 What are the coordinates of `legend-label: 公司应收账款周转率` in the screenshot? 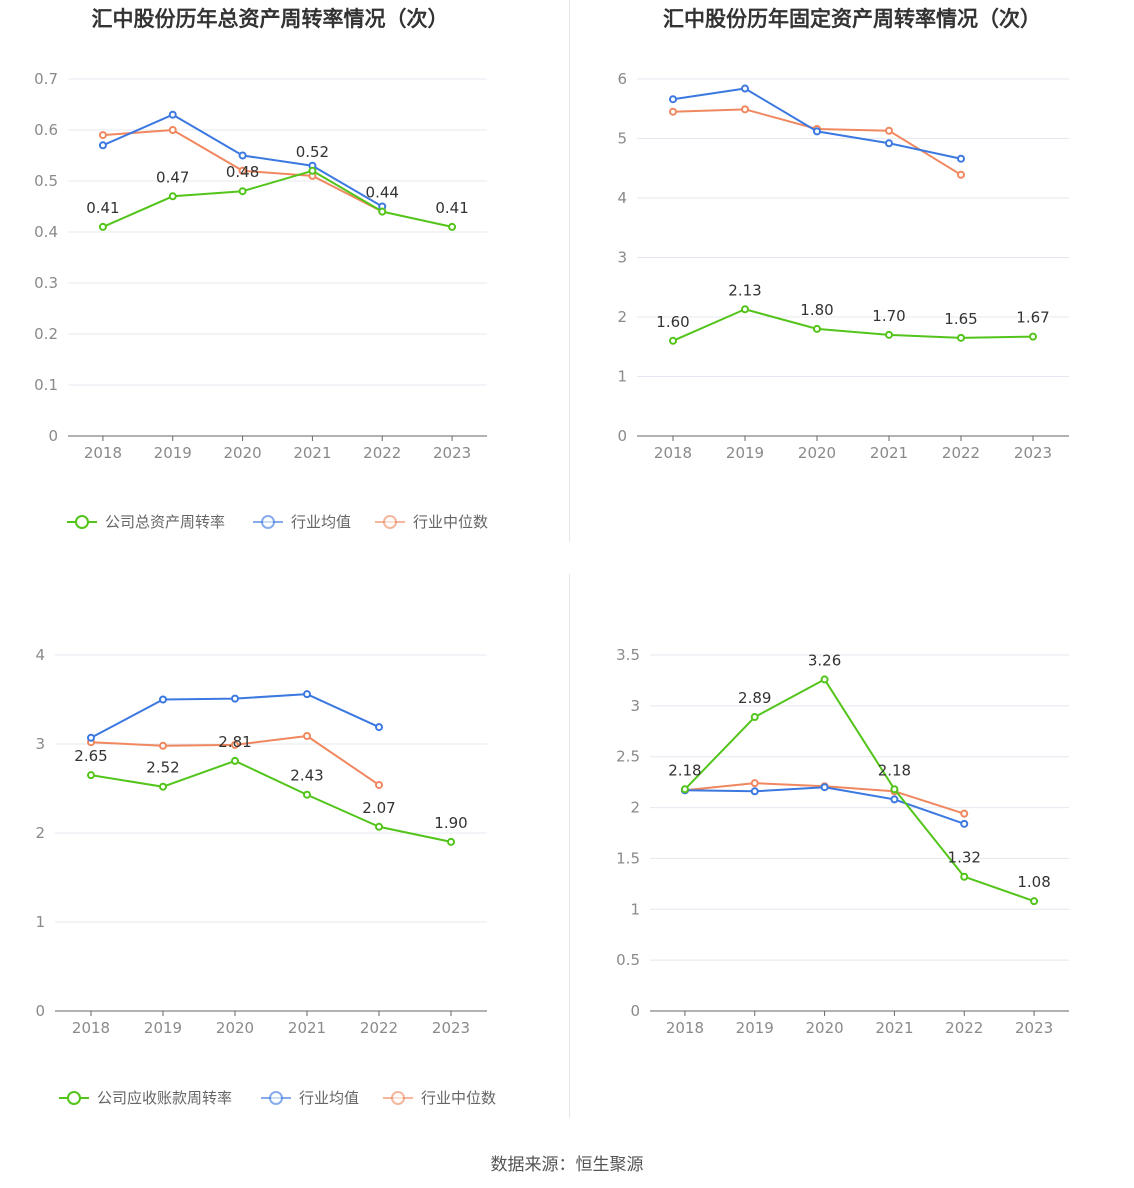 It's located at (164, 1098).